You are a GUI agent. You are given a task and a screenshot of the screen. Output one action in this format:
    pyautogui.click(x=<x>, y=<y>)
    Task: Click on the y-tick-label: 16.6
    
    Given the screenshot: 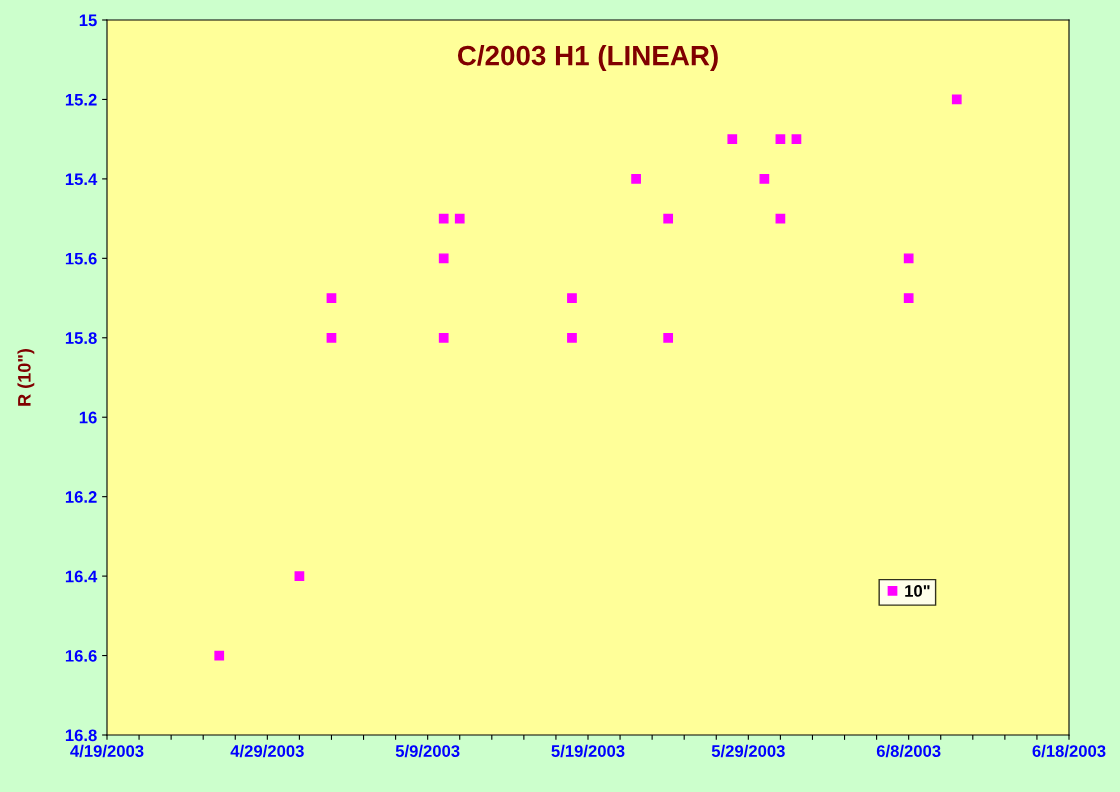 What is the action you would take?
    pyautogui.click(x=81, y=655)
    